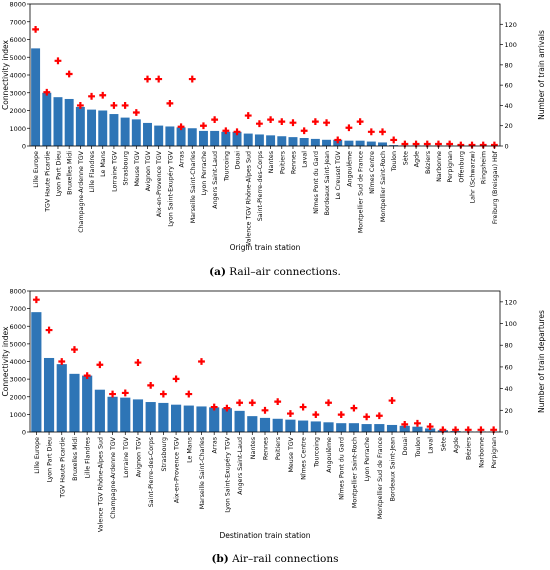 This screenshot has width=550, height=570. I want to click on y2-tick-label: 120, so click(511, 302).